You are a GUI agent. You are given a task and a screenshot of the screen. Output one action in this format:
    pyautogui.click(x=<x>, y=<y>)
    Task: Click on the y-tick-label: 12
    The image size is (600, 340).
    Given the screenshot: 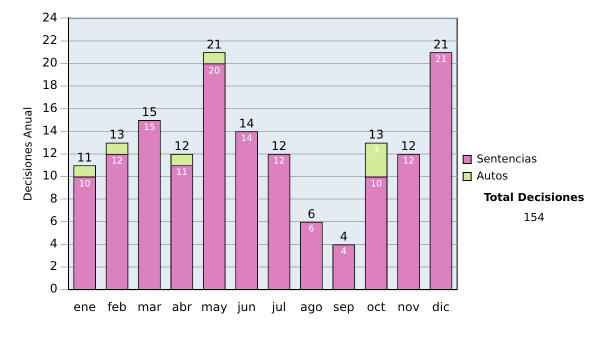 What is the action you would take?
    pyautogui.click(x=50, y=153)
    